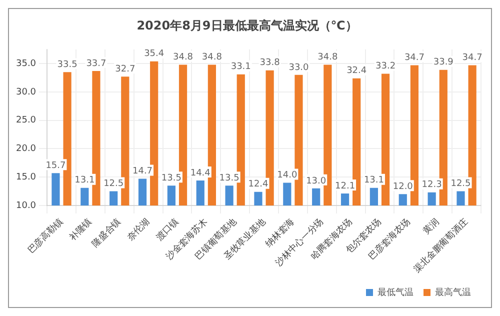  I want to click on data-label: 35.4, so click(154, 54).